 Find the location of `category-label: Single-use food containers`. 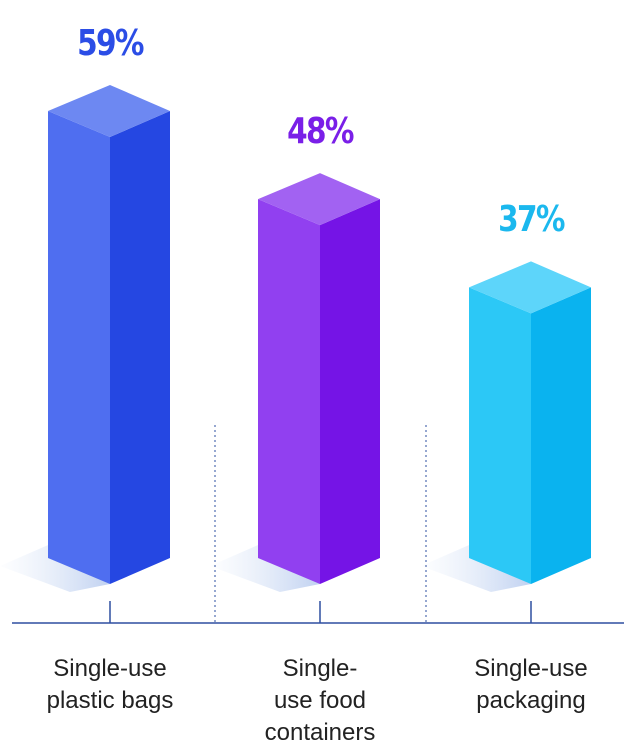

category-label: Single-use food containers is located at coordinates (320, 701).